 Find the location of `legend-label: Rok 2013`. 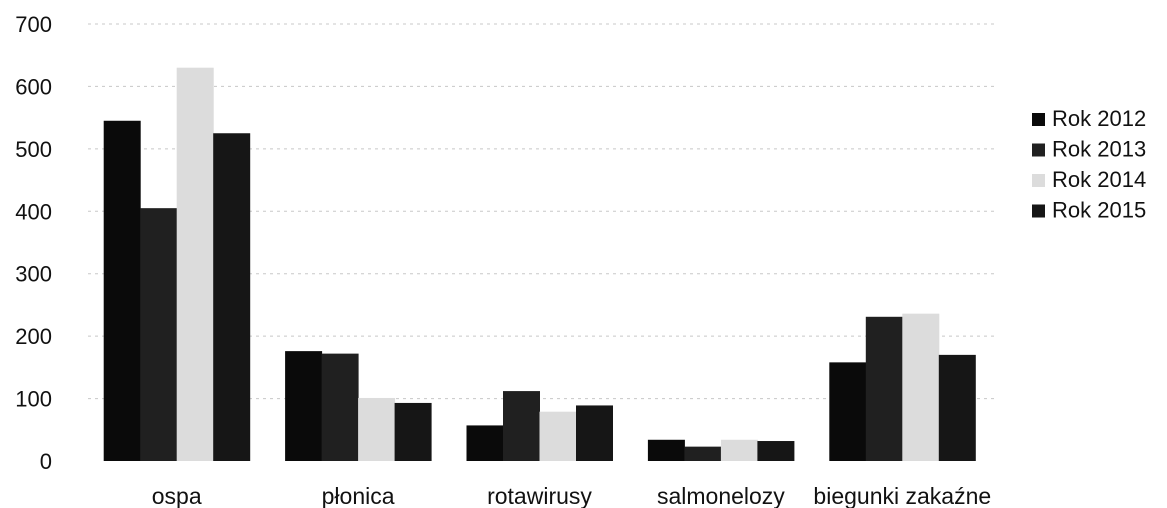

legend-label: Rok 2013 is located at coordinates (1099, 149).